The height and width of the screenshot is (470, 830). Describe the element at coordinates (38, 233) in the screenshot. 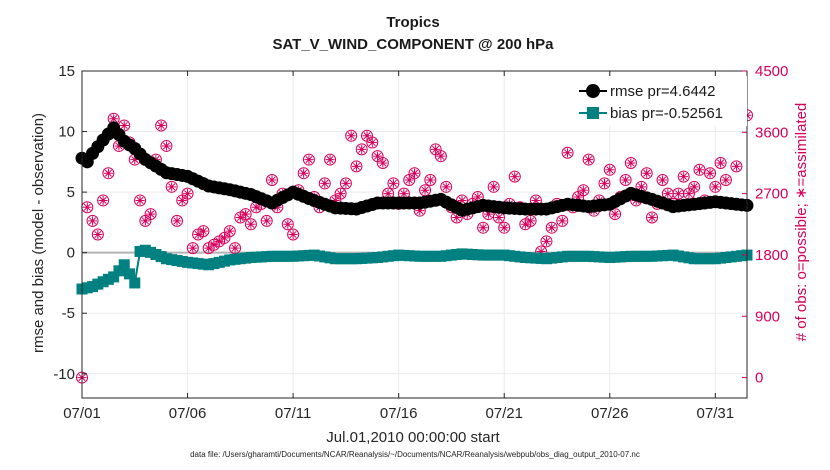

I see `y-axis-label-left: rmse and bias (model - observation)` at that location.